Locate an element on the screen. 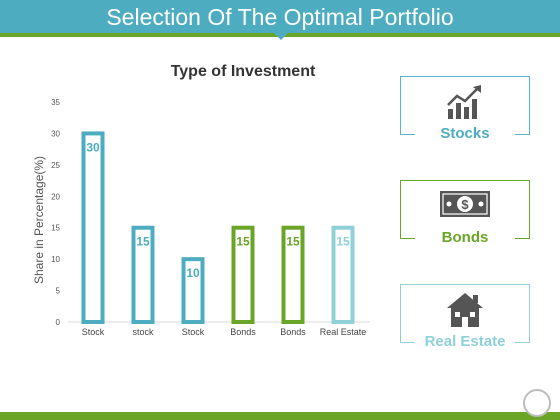  x-tick-label: Real Estate is located at coordinates (343, 332).